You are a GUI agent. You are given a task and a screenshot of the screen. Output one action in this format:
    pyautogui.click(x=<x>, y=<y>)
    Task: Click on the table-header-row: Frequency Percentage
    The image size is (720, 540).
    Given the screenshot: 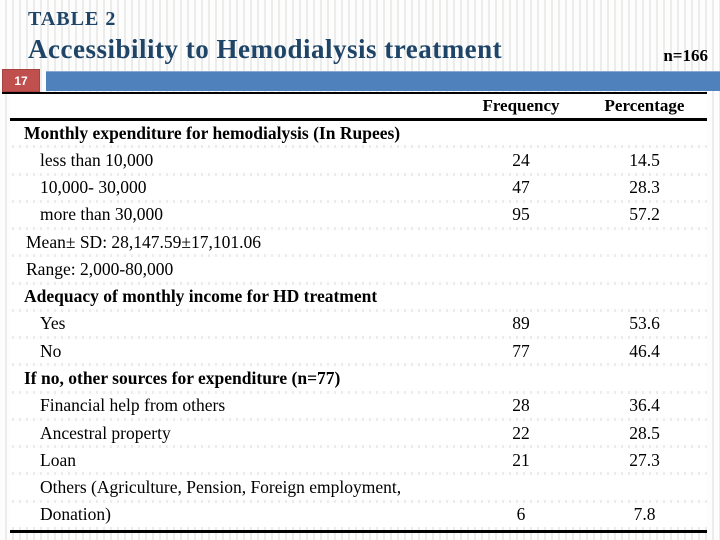 What is the action you would take?
    pyautogui.click(x=358, y=106)
    